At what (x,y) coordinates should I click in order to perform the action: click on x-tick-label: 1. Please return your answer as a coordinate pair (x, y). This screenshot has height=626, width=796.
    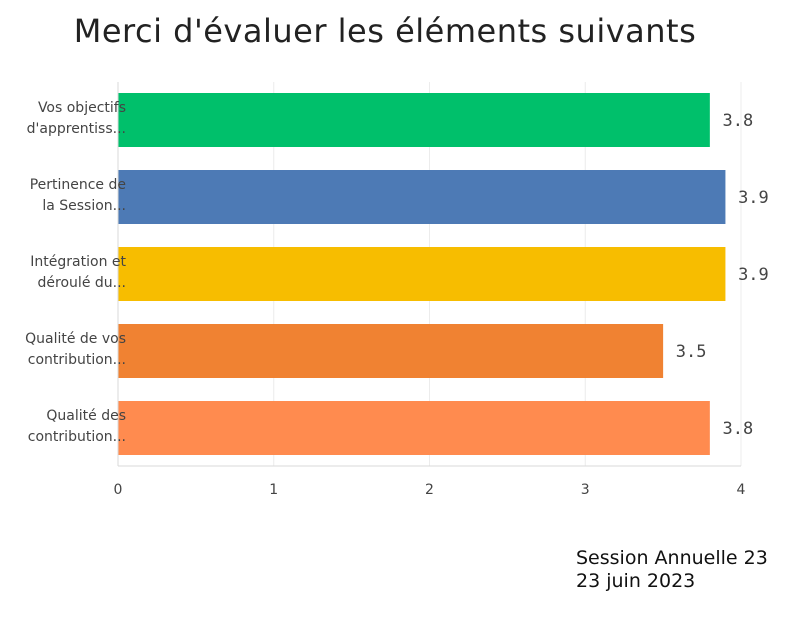
    Looking at the image, I should click on (273, 490).